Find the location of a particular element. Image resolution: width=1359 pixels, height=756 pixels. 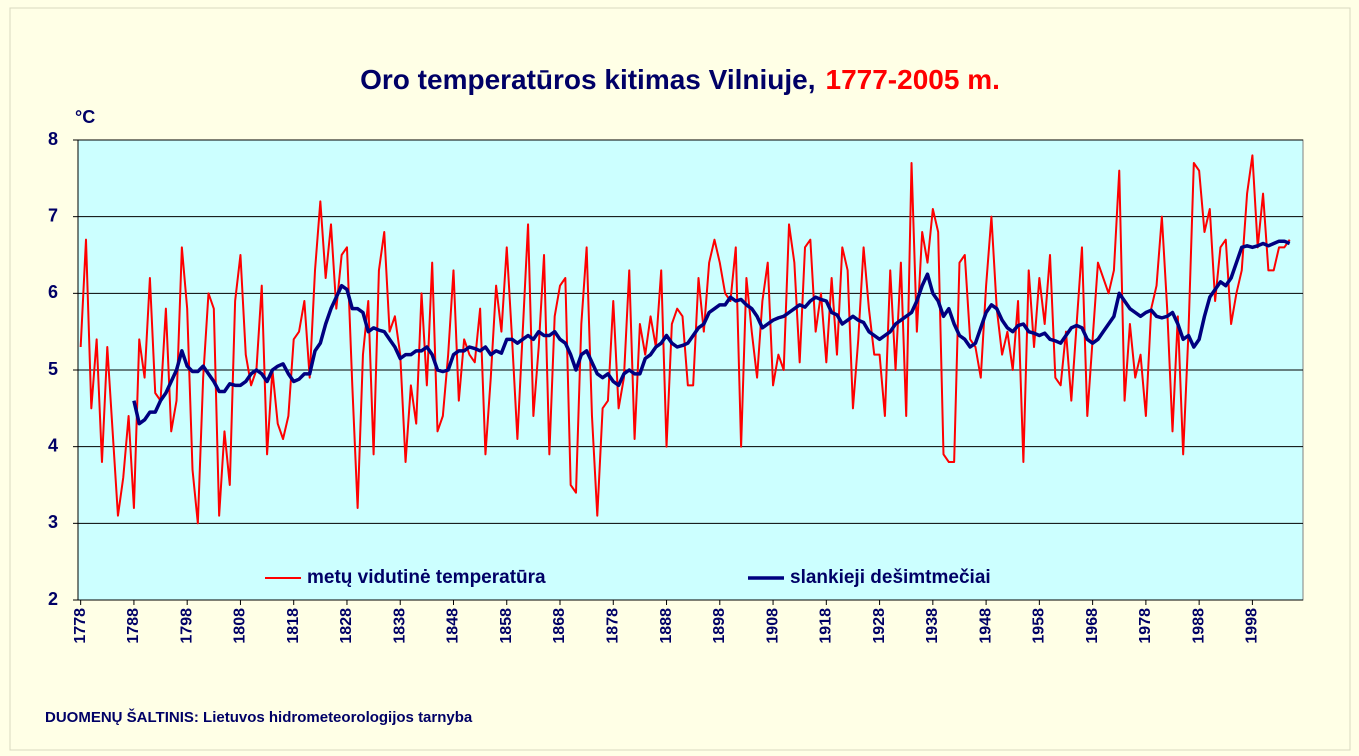

x-tick-label: 1878 is located at coordinates (612, 626).